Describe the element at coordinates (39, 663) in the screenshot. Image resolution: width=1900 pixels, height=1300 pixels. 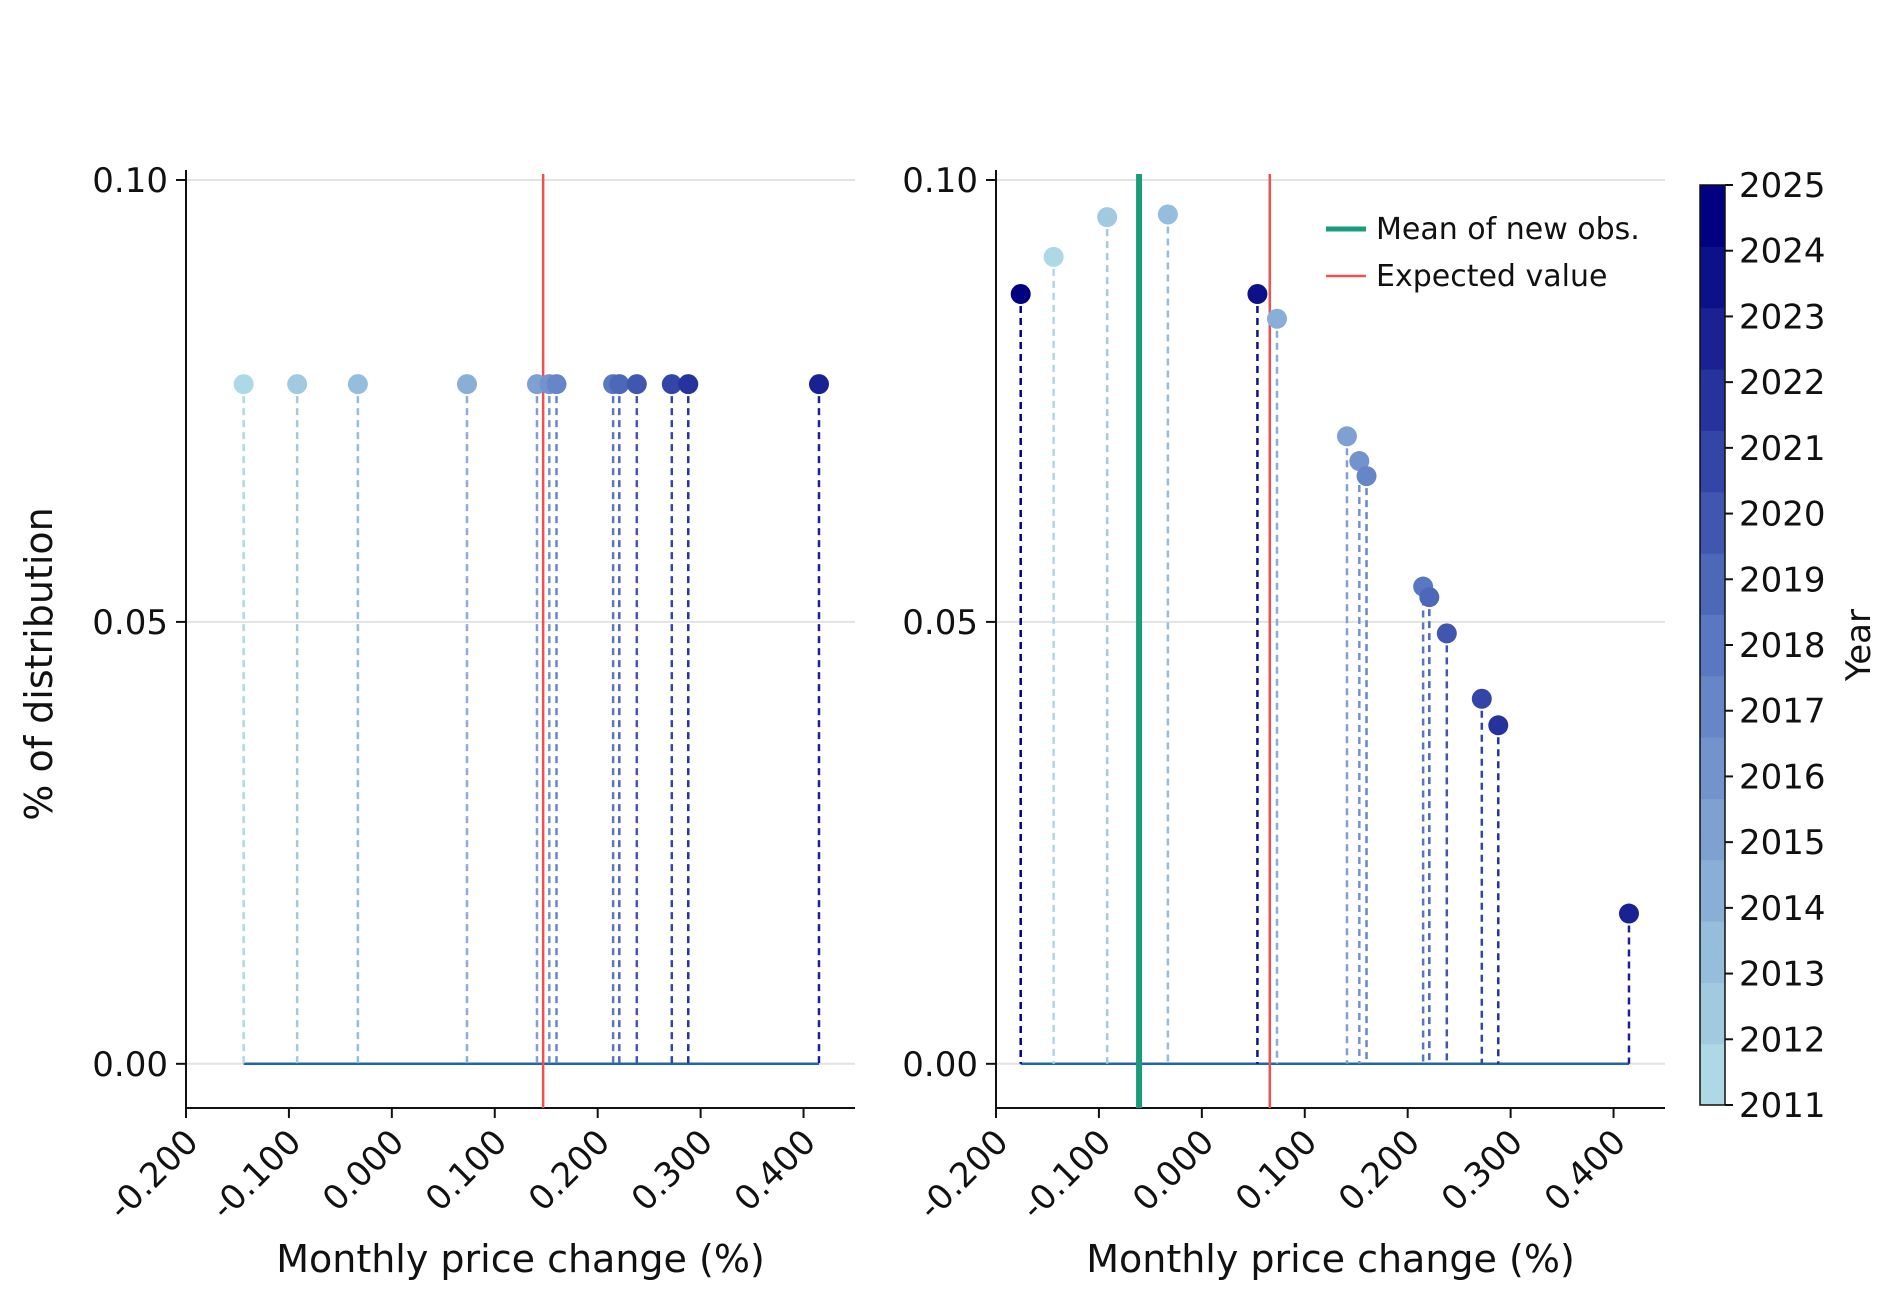
I see `y-axis-title: % of distribution` at that location.